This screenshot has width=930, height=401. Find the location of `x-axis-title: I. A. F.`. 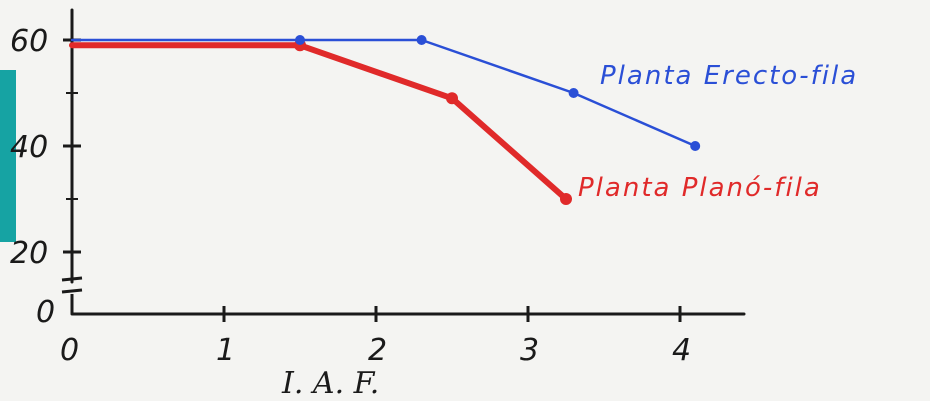

x-axis-title: I. A. F. is located at coordinates (330, 383).